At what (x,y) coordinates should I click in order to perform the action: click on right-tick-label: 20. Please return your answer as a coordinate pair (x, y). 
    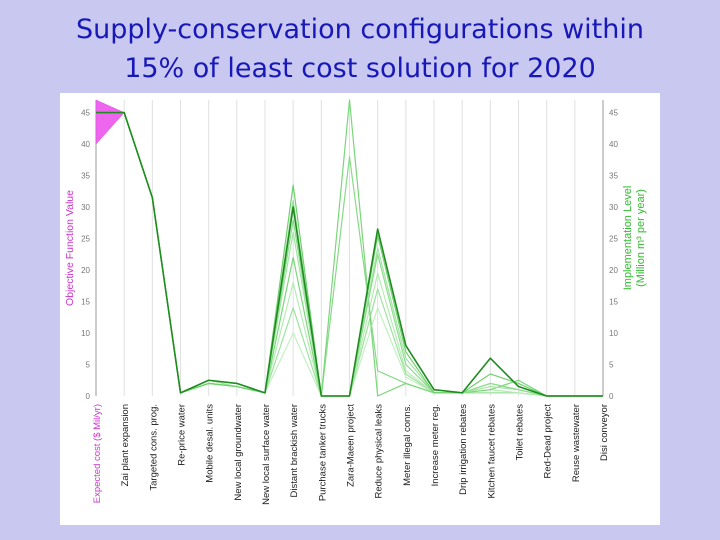
    Looking at the image, I should click on (613, 270).